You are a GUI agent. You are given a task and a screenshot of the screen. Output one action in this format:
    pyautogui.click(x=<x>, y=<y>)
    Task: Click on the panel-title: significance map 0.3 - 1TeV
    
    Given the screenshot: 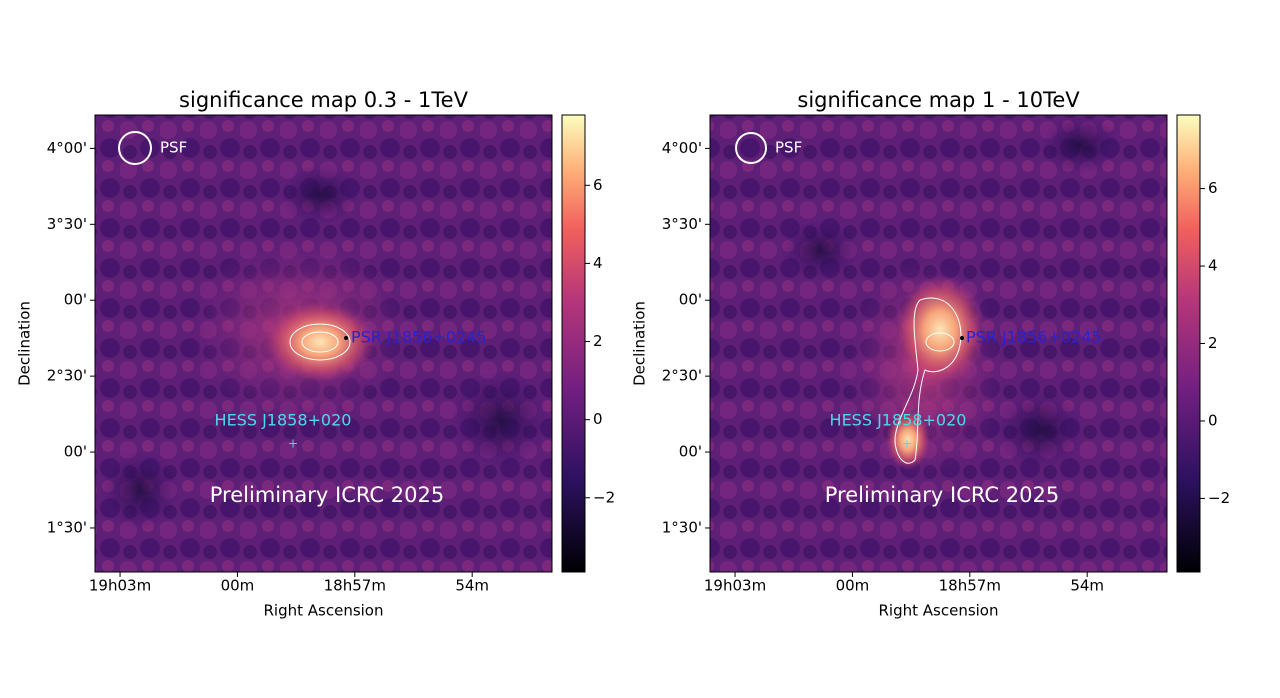 What is the action you would take?
    pyautogui.click(x=324, y=100)
    